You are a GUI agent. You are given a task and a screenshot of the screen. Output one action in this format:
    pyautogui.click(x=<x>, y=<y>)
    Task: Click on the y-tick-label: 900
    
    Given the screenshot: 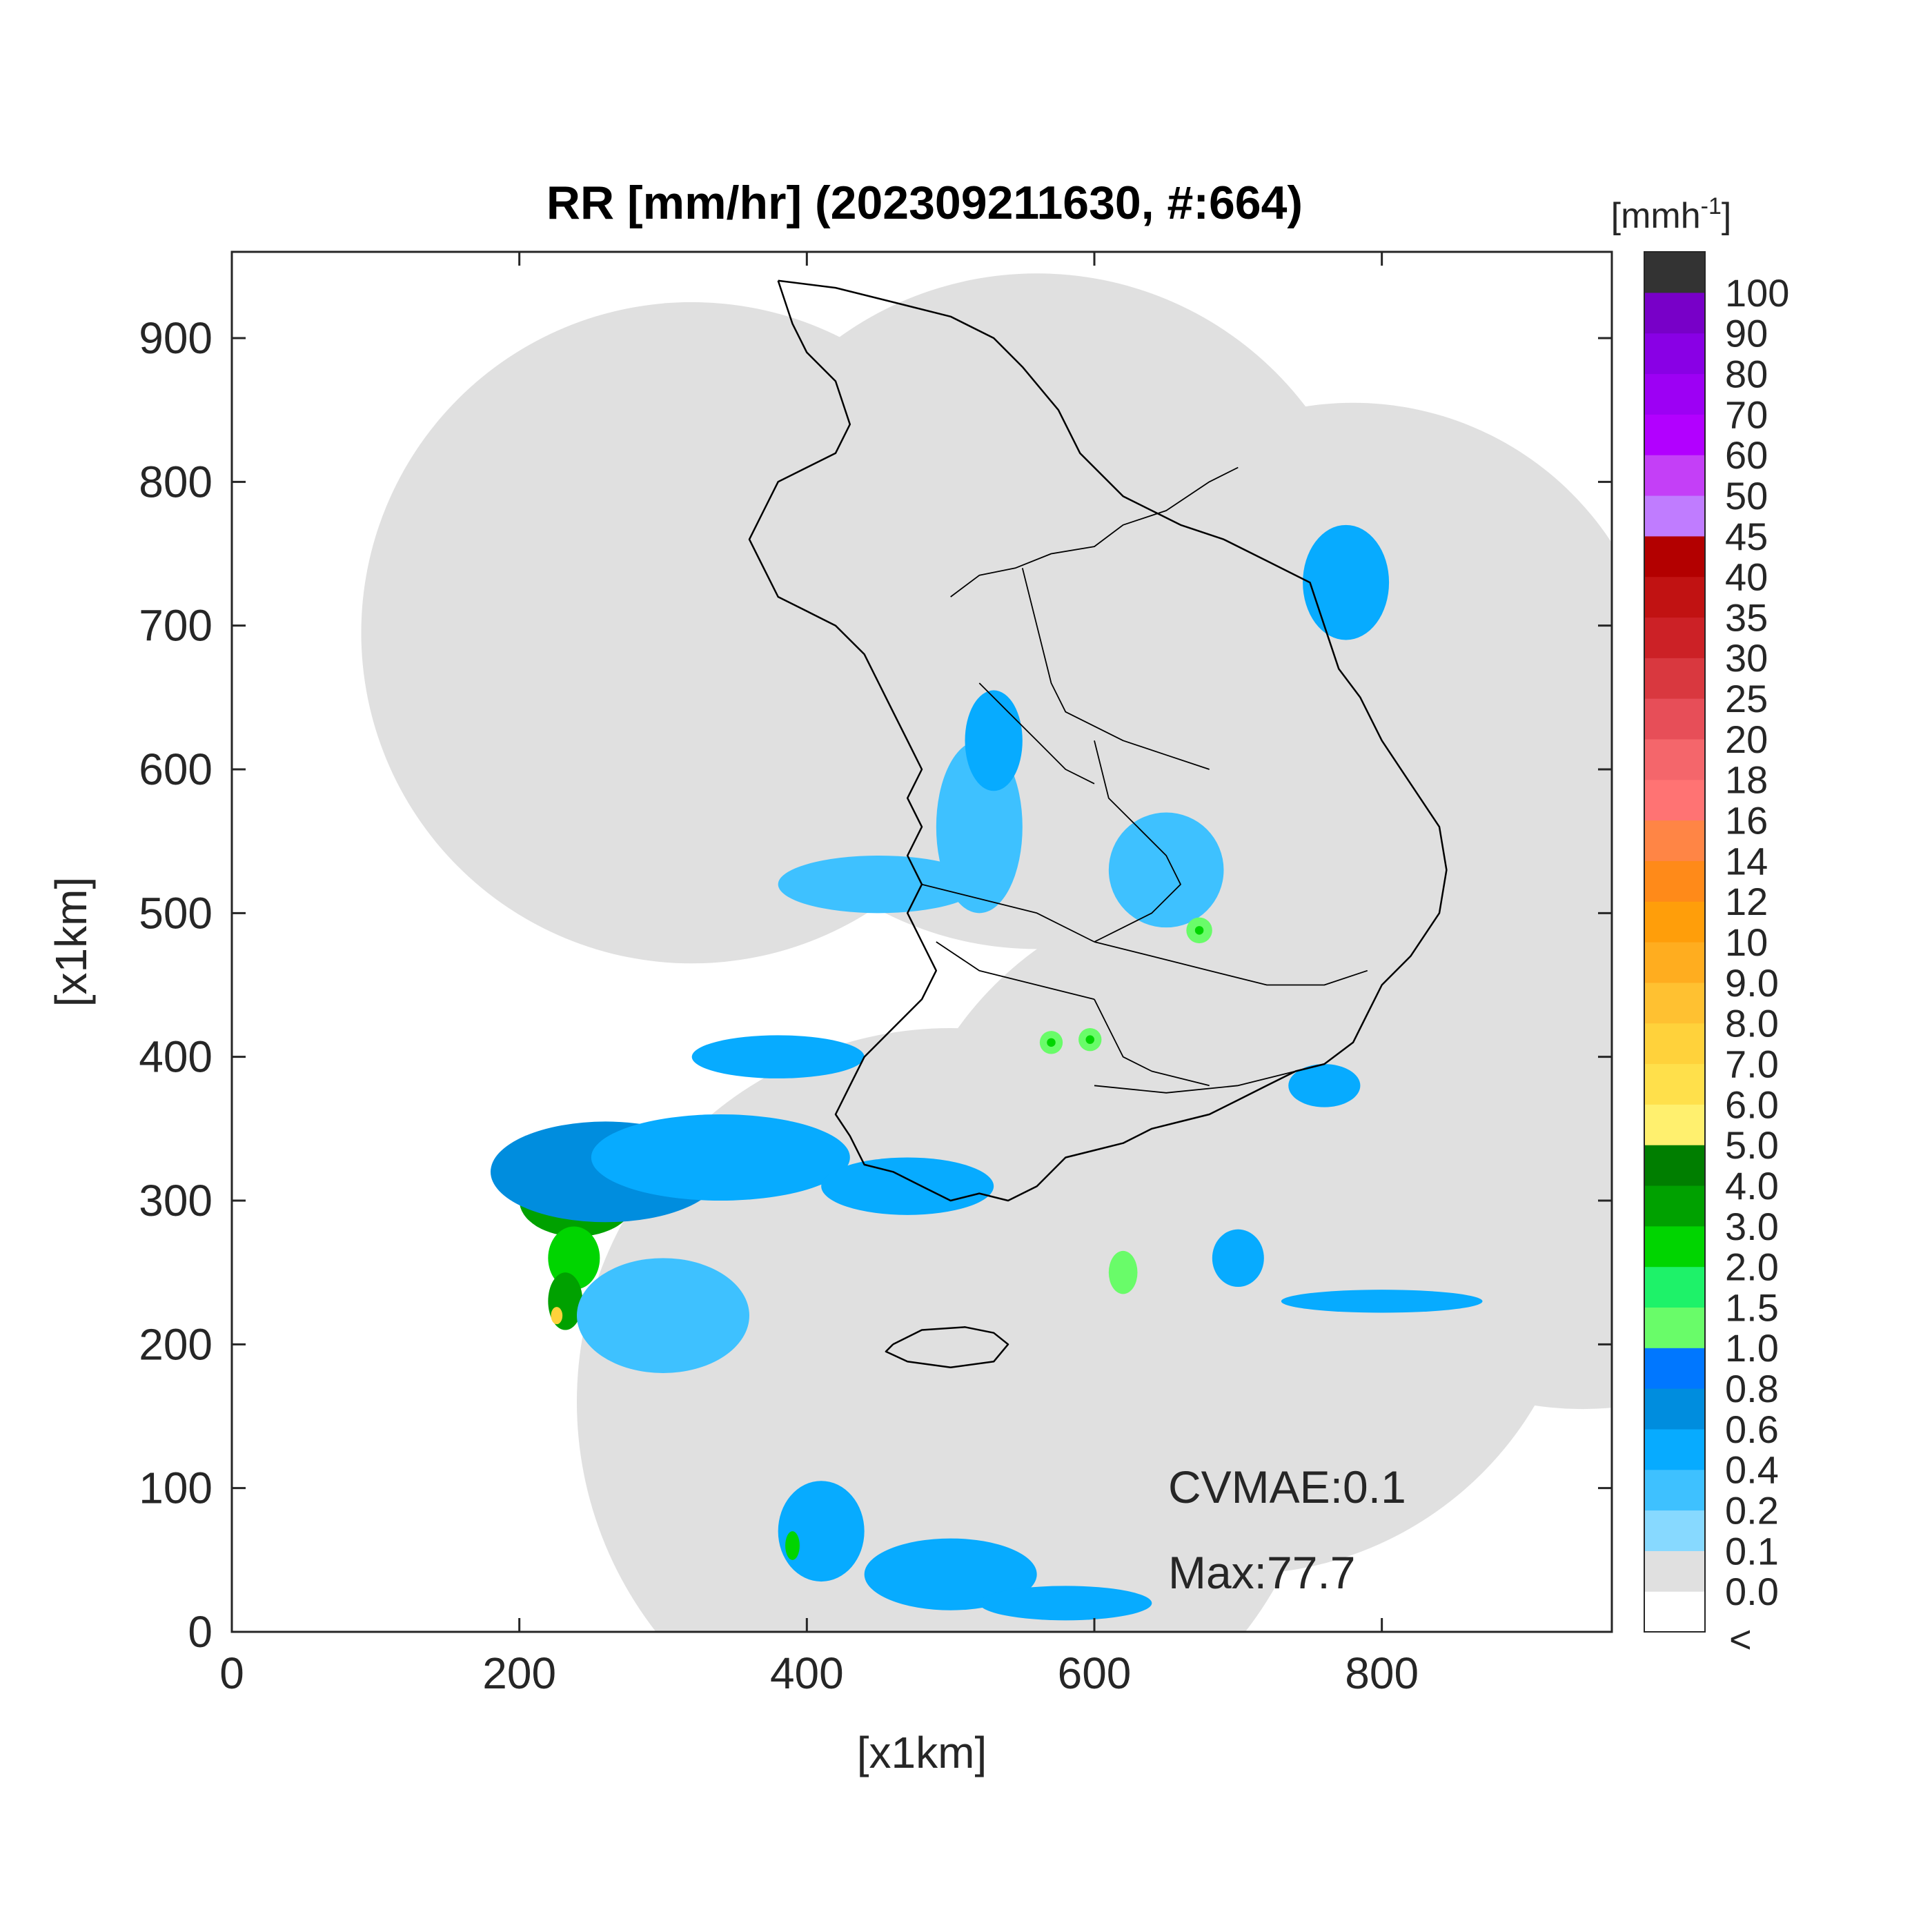 What is the action you would take?
    pyautogui.click(x=176, y=338)
    